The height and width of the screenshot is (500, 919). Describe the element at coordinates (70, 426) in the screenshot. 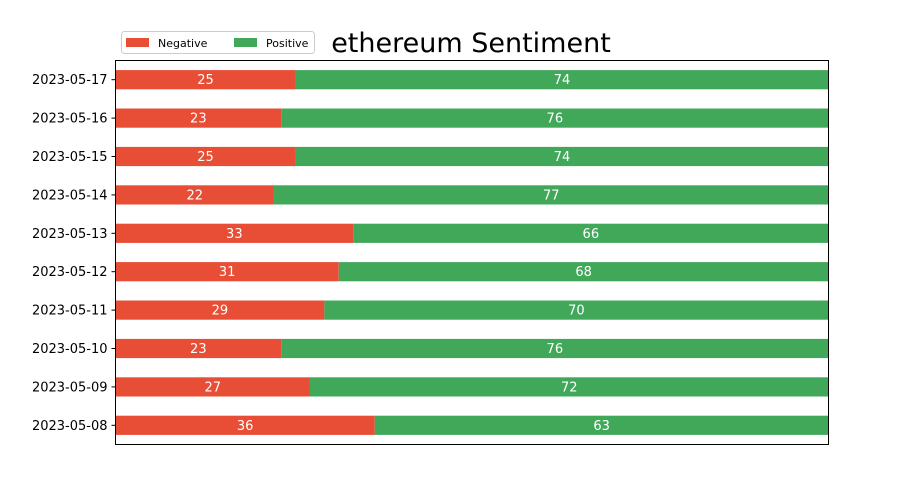

I see `y-tick-label-2023-05-08: 2023-05-08` at that location.